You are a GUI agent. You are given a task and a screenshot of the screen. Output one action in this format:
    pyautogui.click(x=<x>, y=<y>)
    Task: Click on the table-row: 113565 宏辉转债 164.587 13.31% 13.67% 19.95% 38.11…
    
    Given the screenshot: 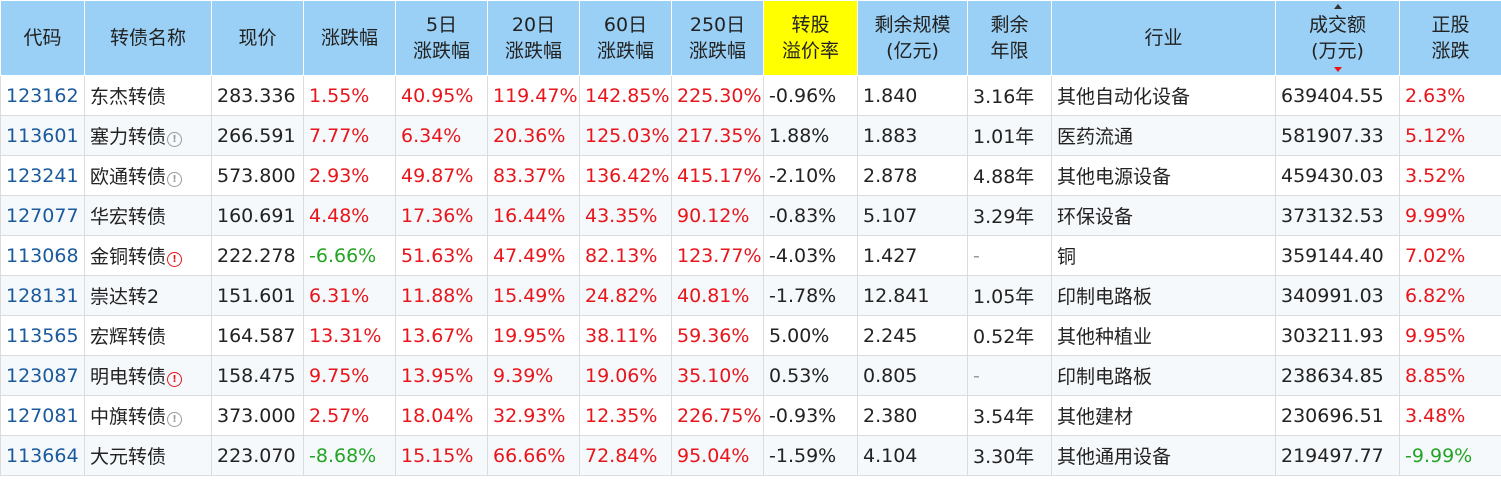 What is the action you would take?
    pyautogui.click(x=750, y=335)
    